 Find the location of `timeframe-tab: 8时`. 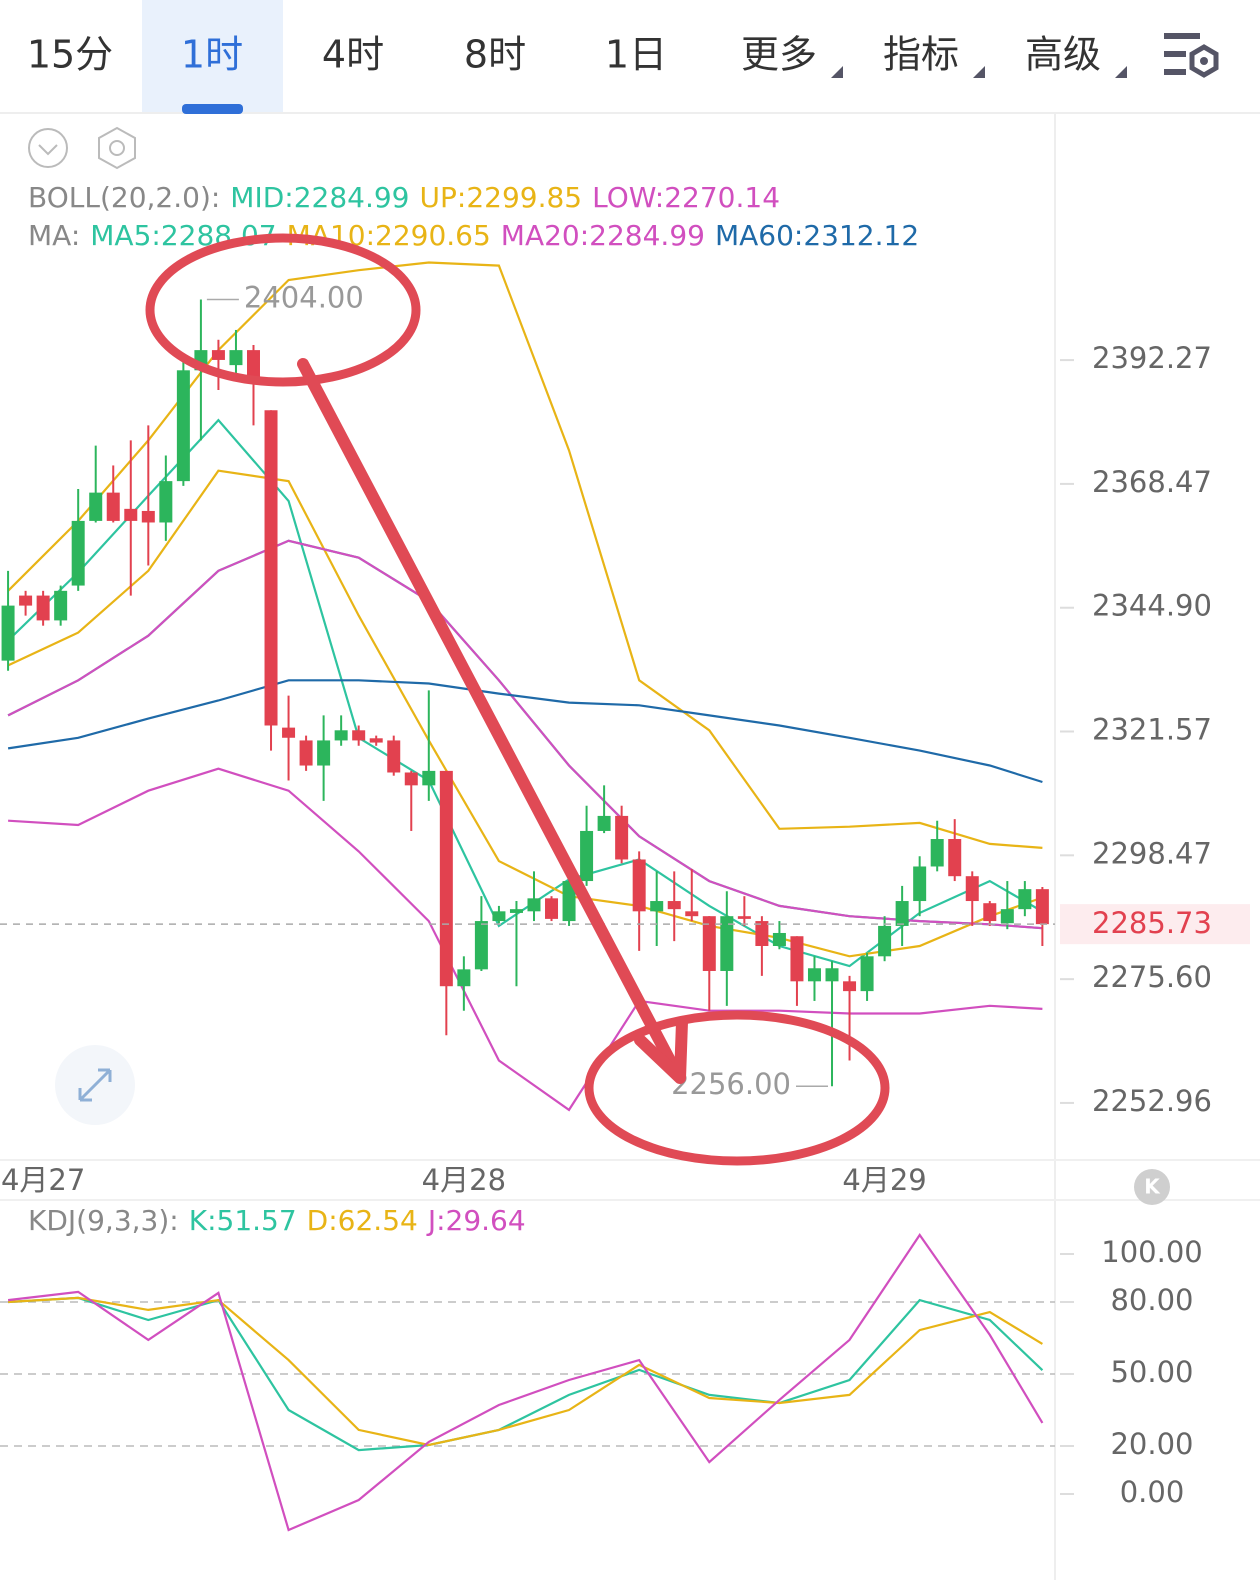

timeframe-tab: 8时 is located at coordinates (495, 55).